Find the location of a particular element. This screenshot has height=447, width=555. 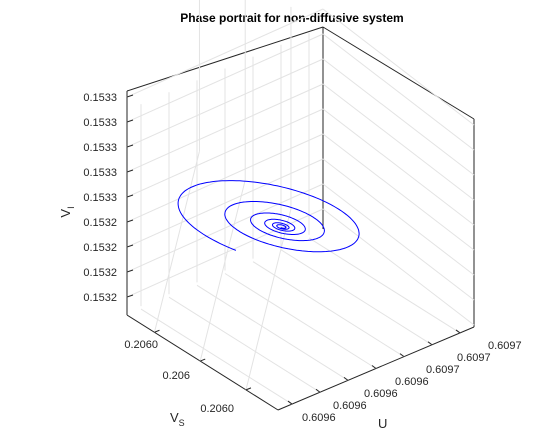

y-tick-label: 0.206 is located at coordinates (176, 376).